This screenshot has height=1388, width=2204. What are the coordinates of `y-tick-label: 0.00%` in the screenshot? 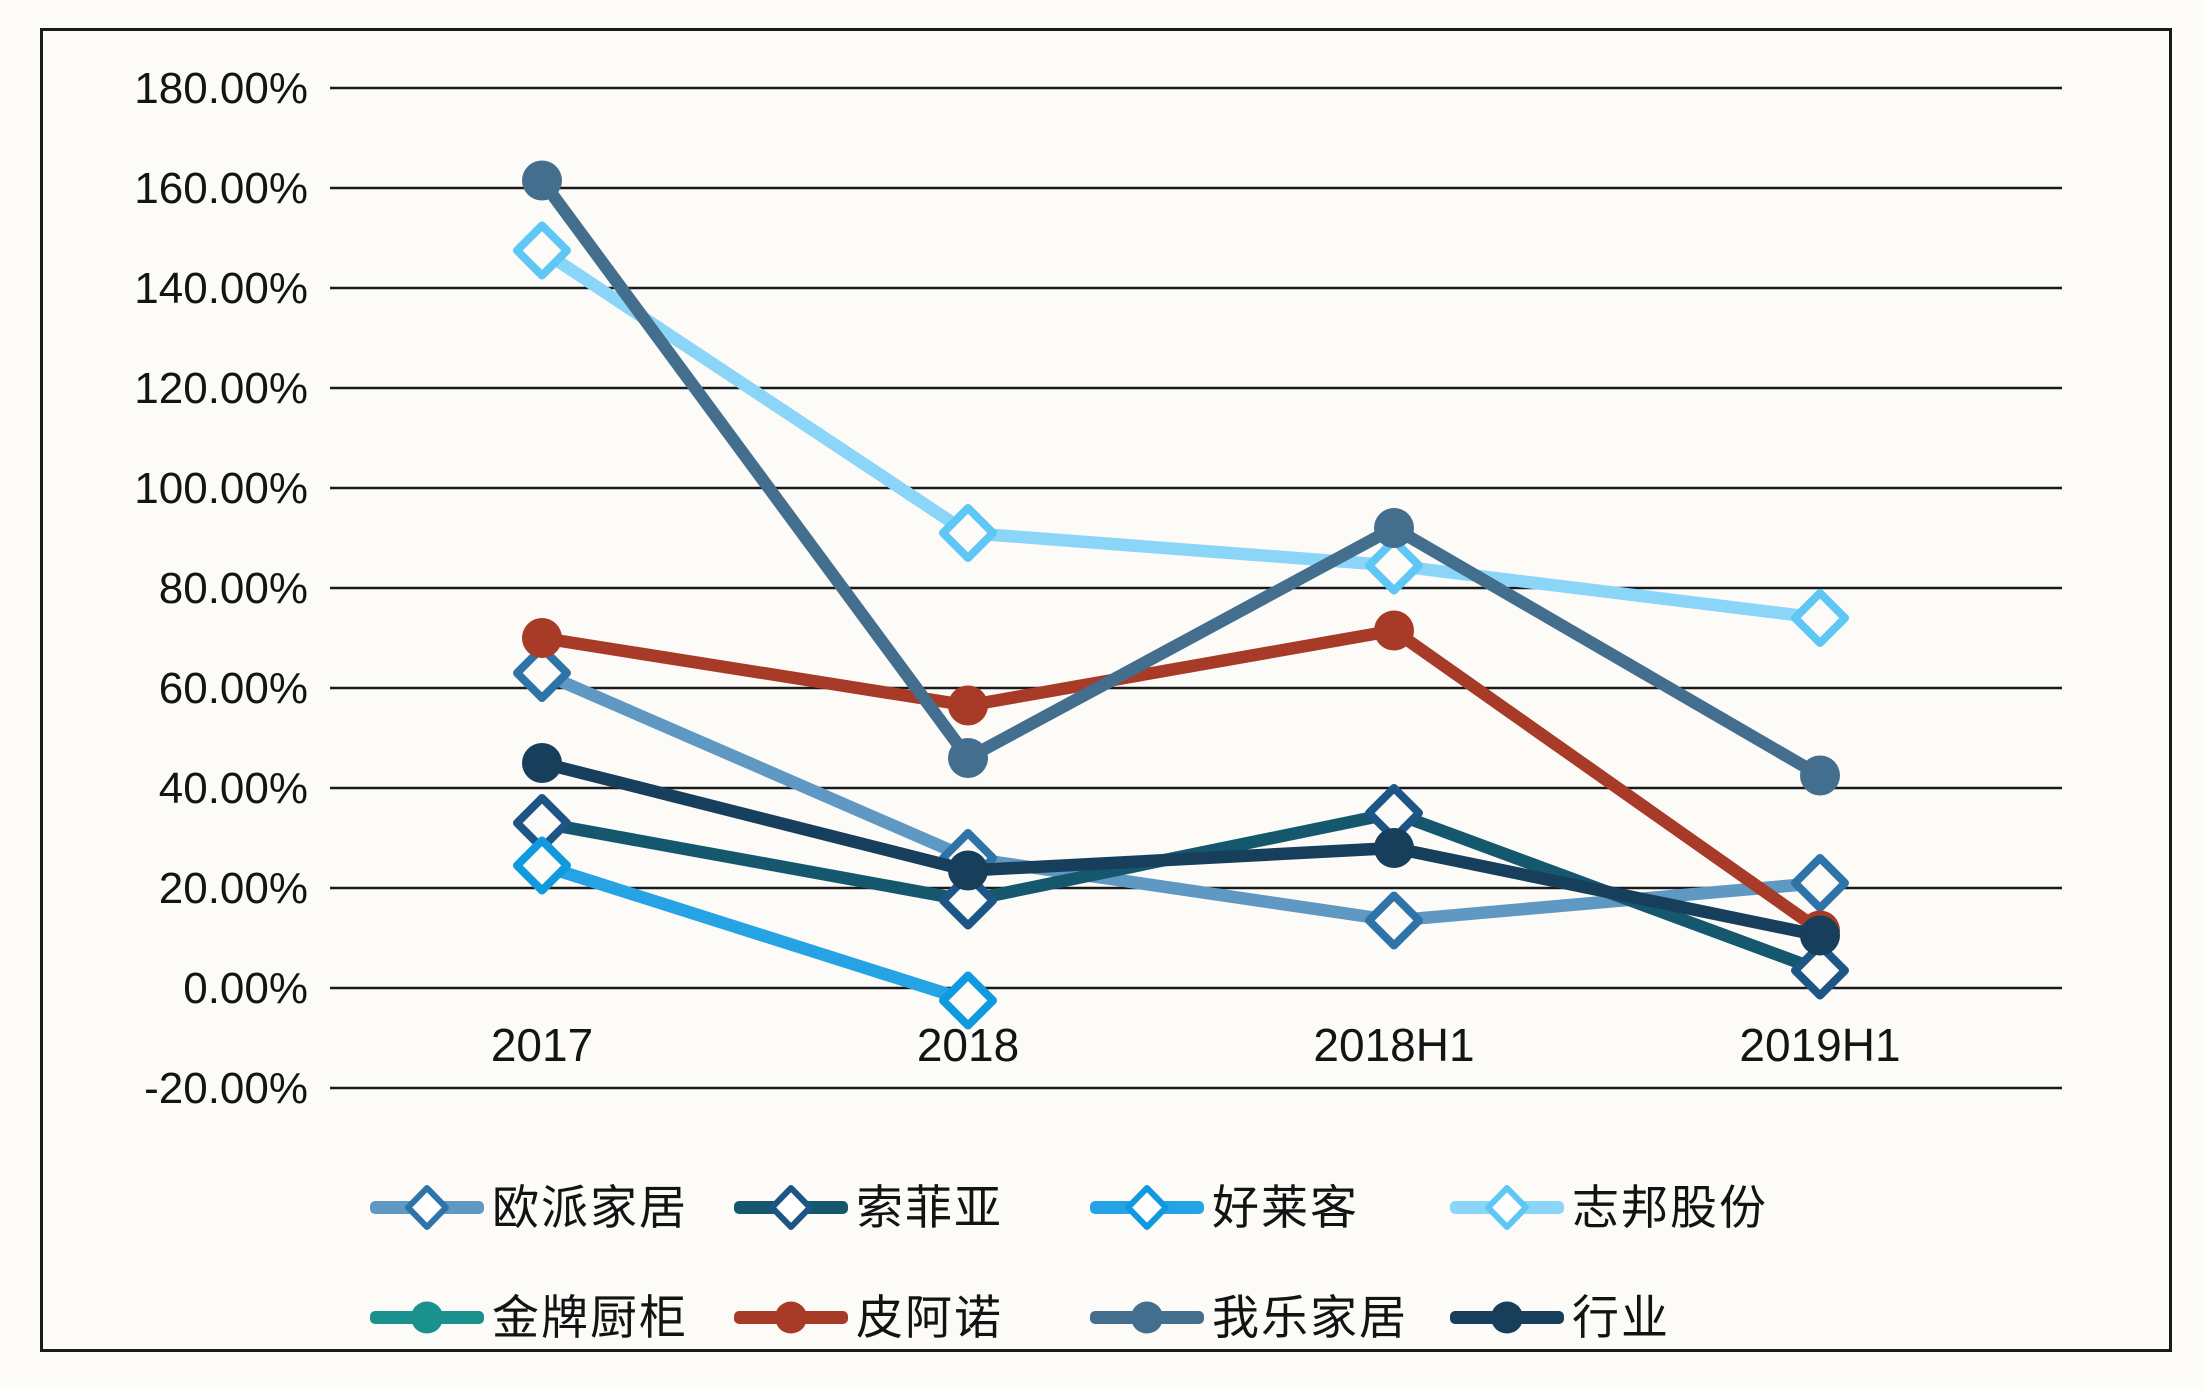 It's located at (245, 988).